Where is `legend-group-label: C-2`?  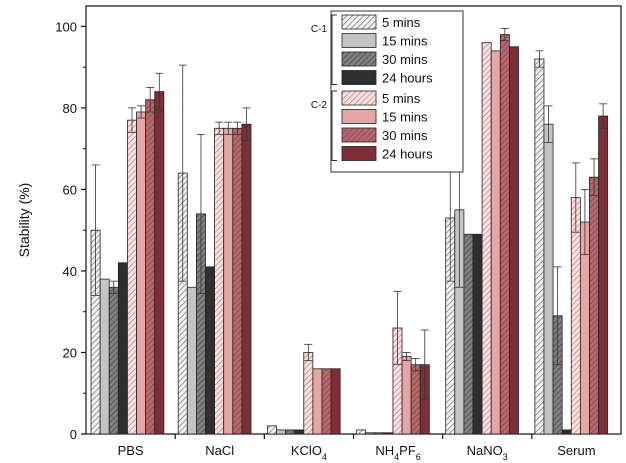 legend-group-label: C-2 is located at coordinates (319, 105).